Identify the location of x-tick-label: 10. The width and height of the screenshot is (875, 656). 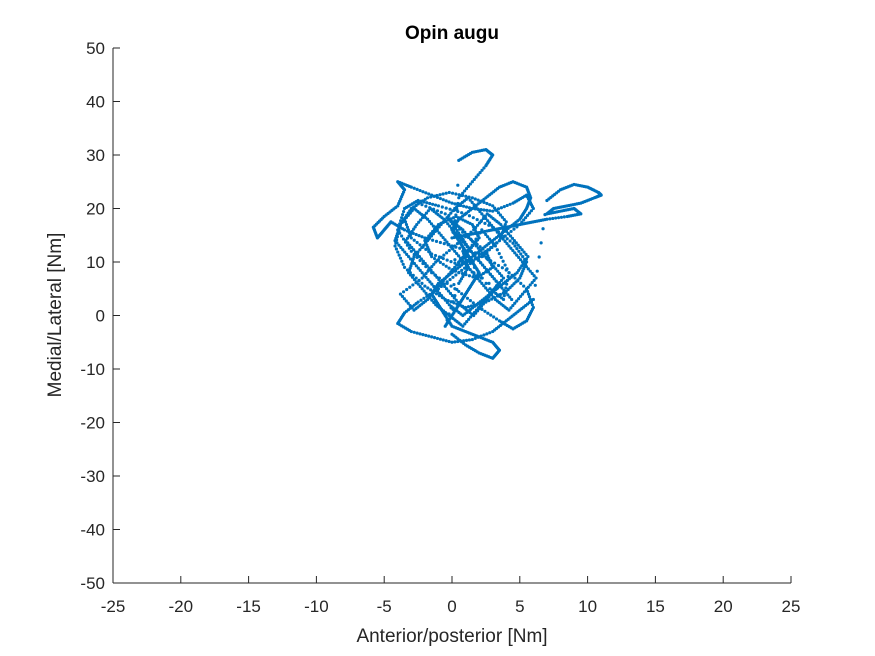
(587, 606).